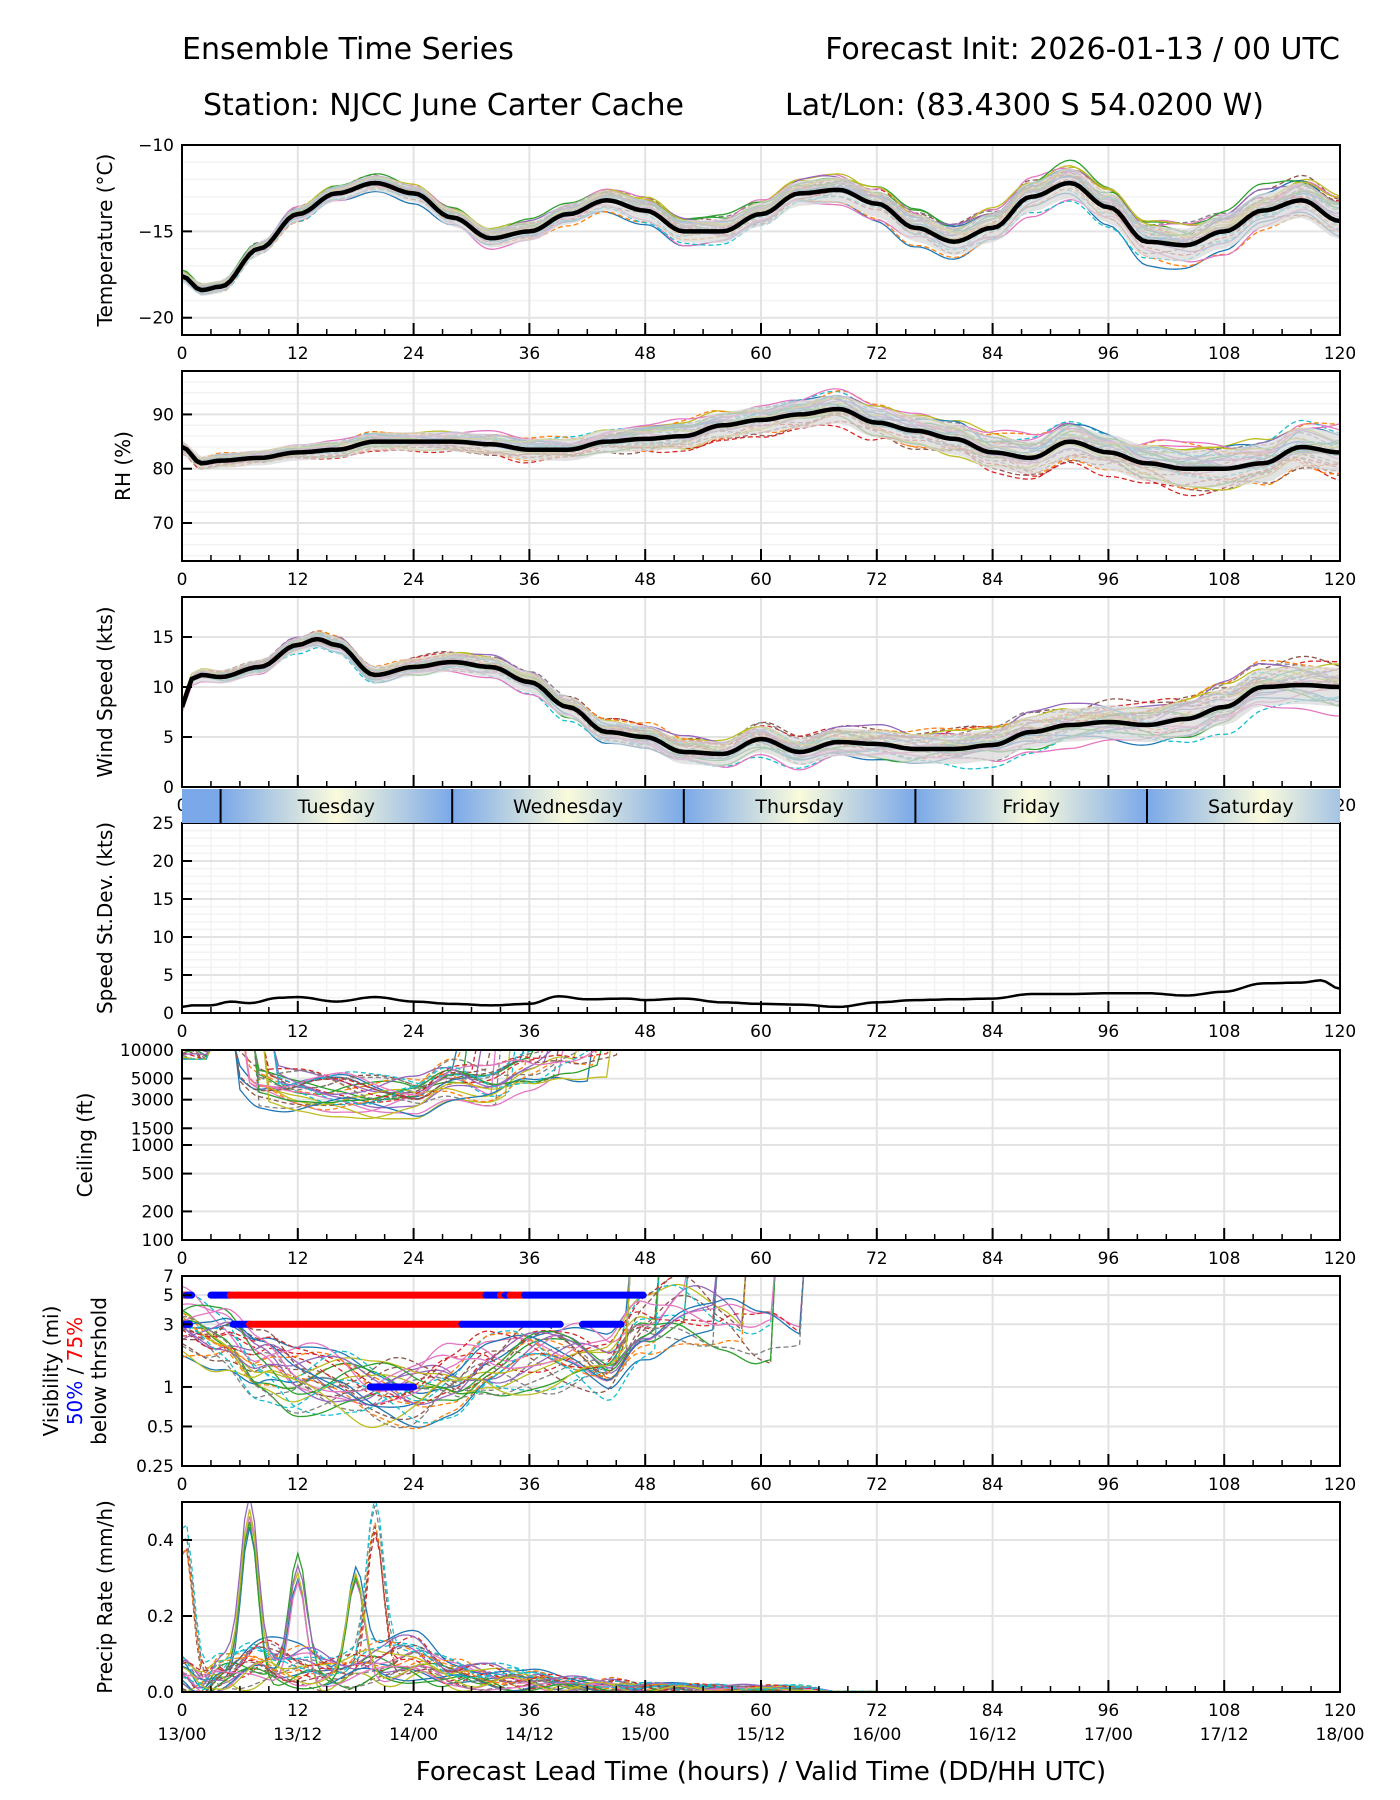 The height and width of the screenshot is (1800, 1400). I want to click on day-label: Tuesday, so click(336, 807).